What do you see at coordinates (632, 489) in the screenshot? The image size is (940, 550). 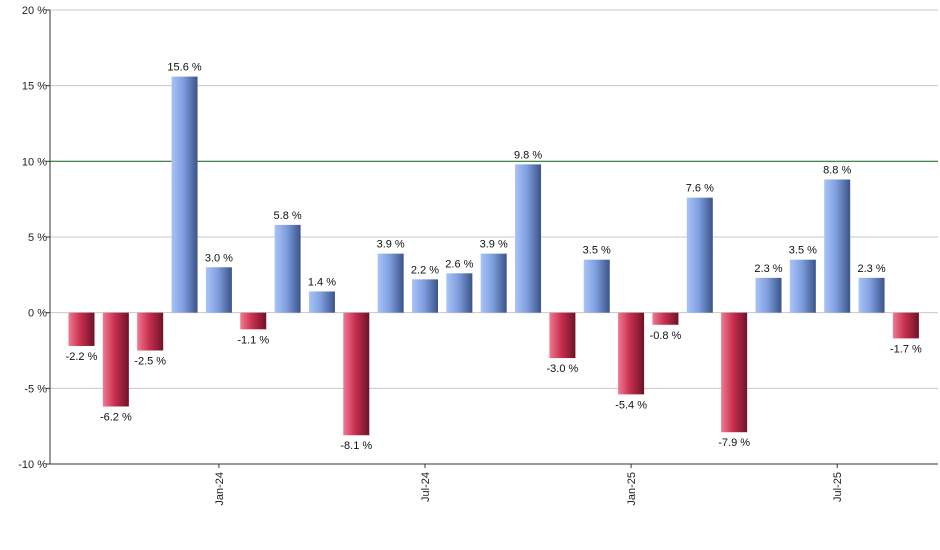 I see `x-tick-label: Jan-25` at bounding box center [632, 489].